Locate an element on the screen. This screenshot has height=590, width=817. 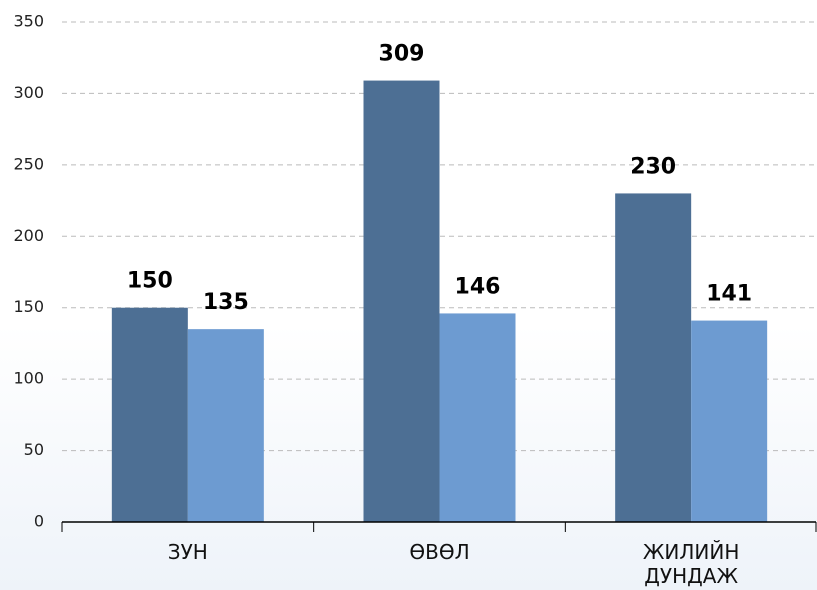
x-tick-label: ЗУН is located at coordinates (187, 552).